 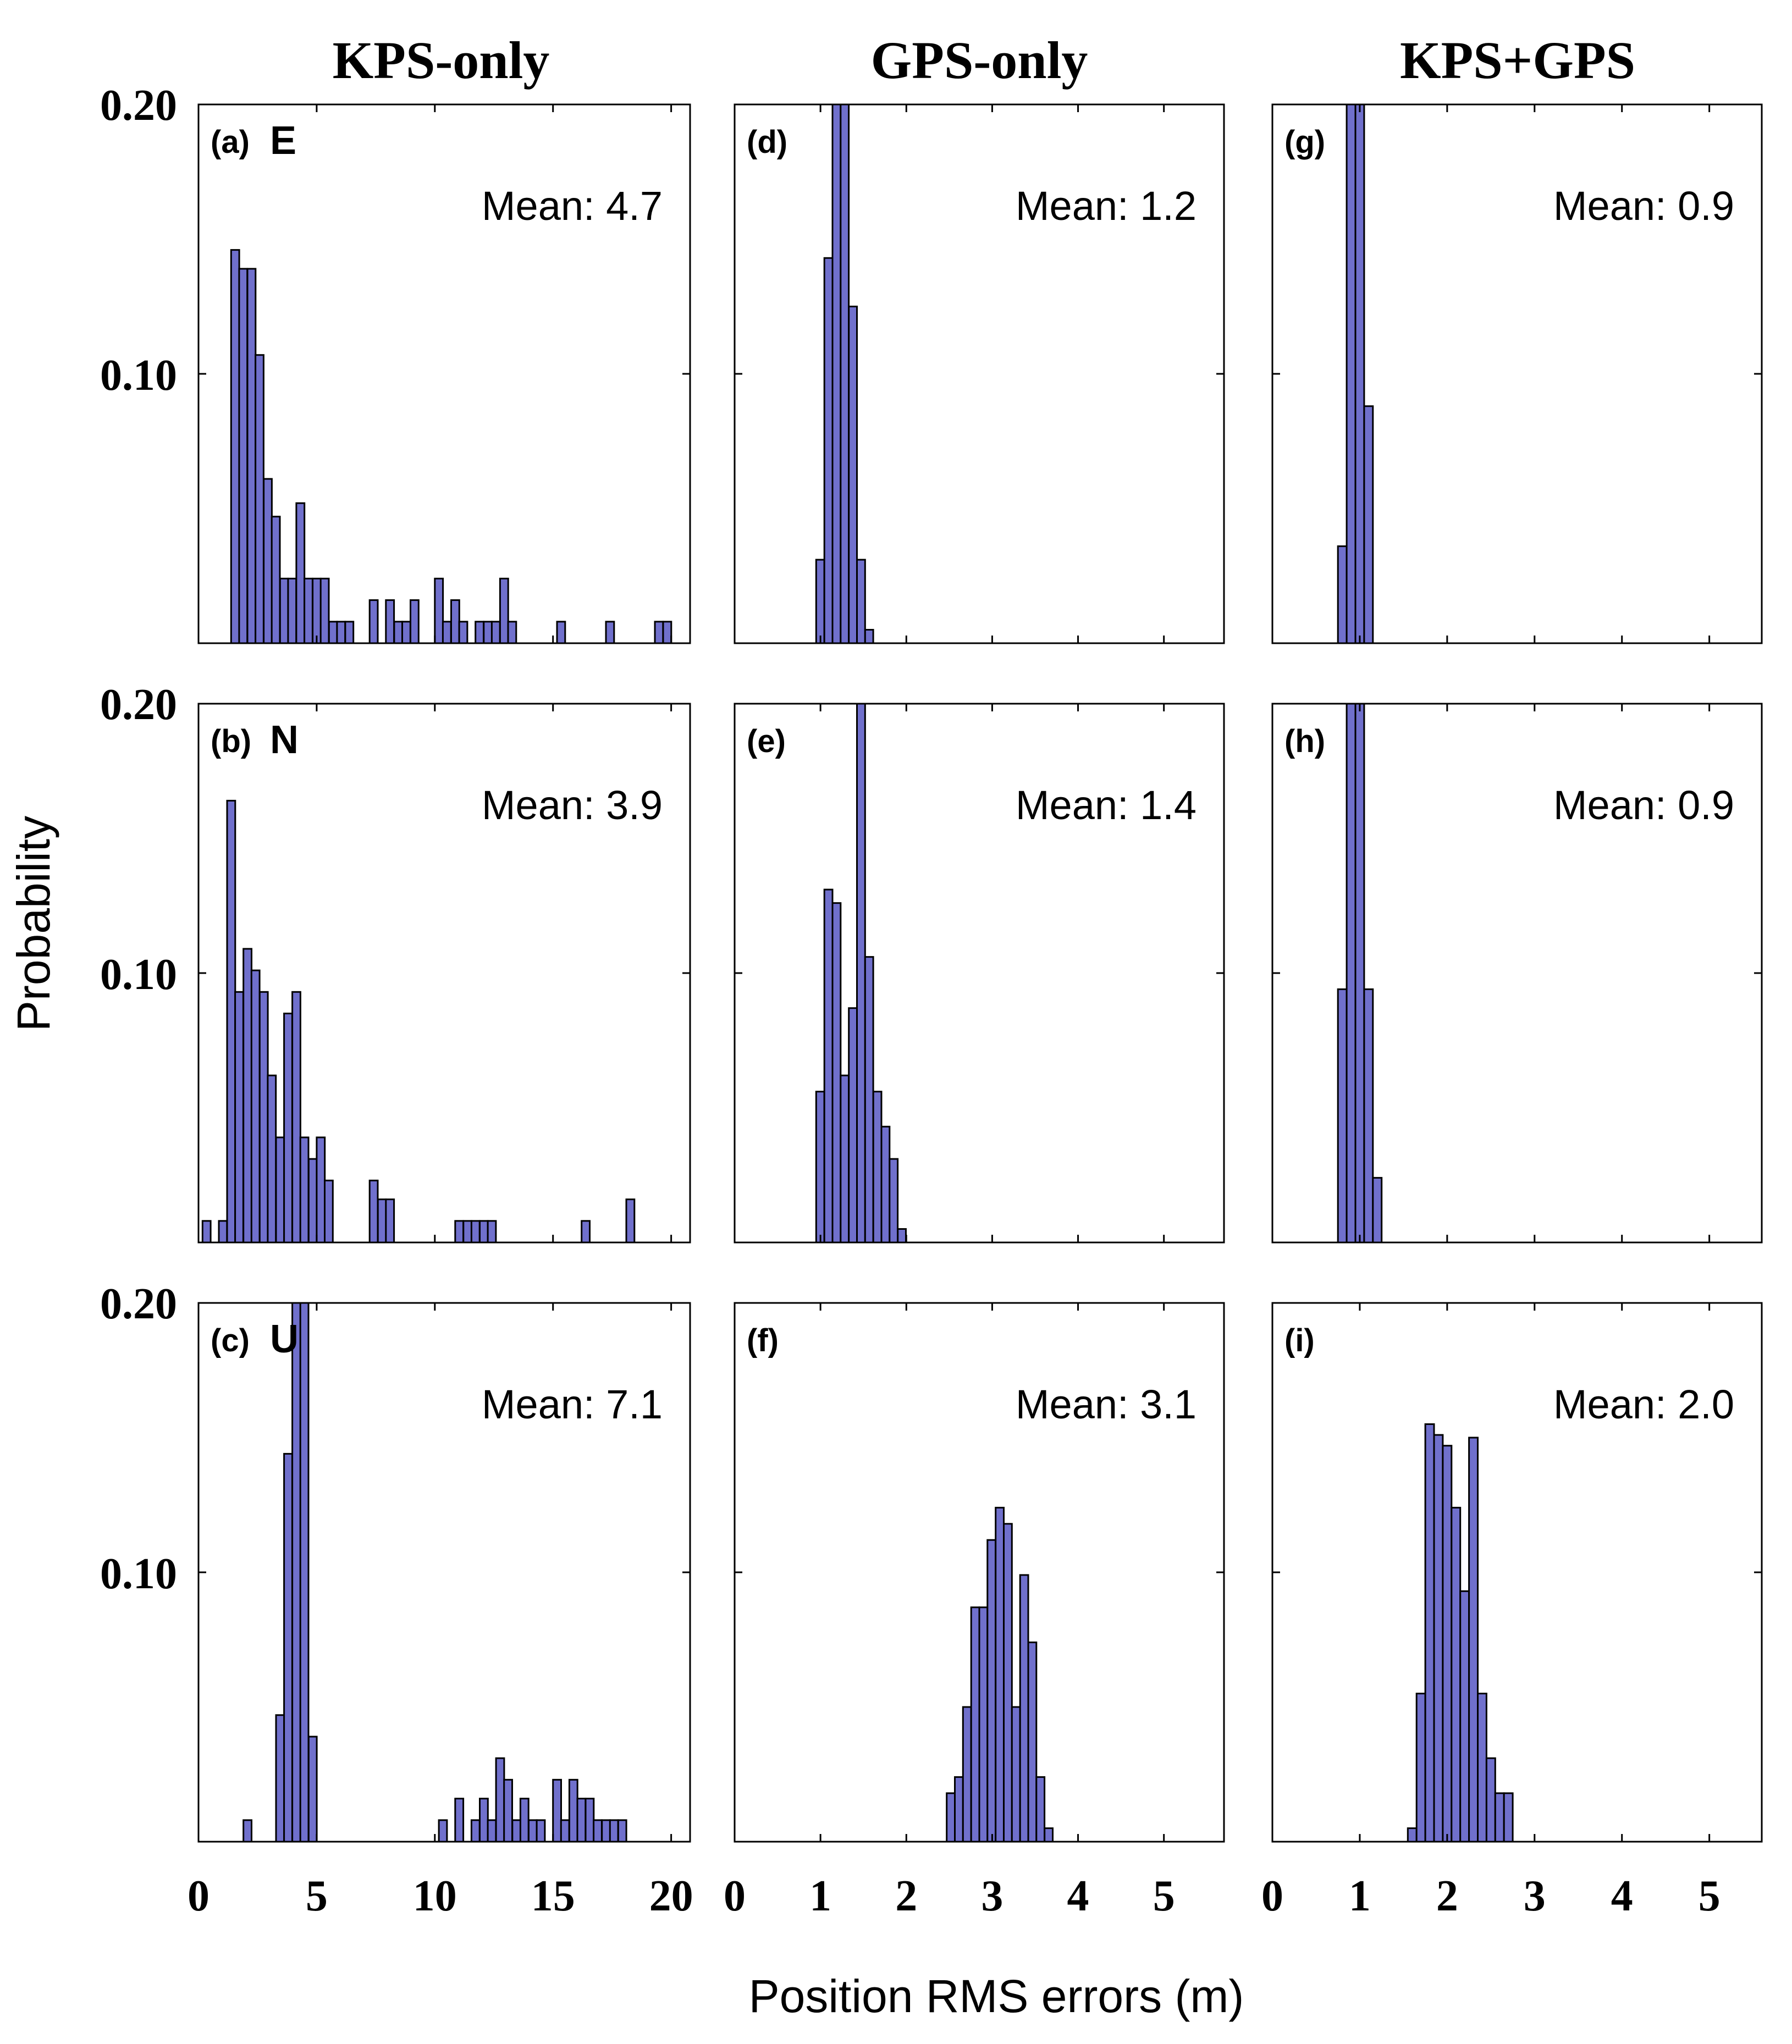 I want to click on y-tick-label-0.10-row3: 0.10, so click(x=138, y=1574).